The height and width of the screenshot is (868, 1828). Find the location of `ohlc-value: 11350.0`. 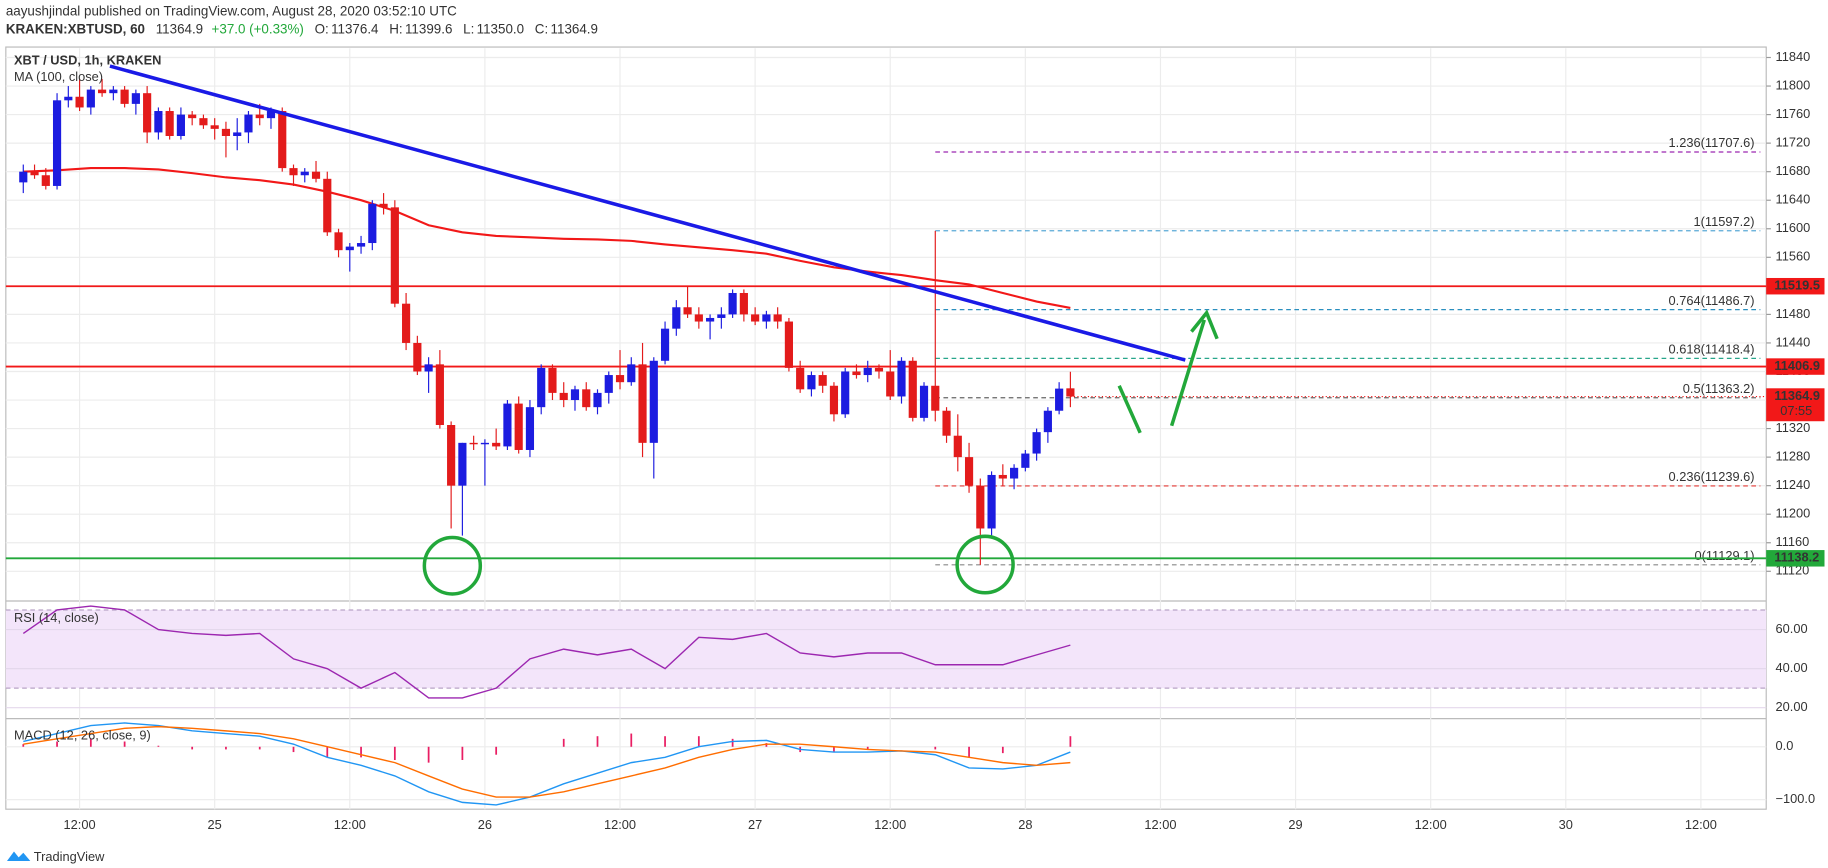

ohlc-value: 11350.0 is located at coordinates (500, 28).